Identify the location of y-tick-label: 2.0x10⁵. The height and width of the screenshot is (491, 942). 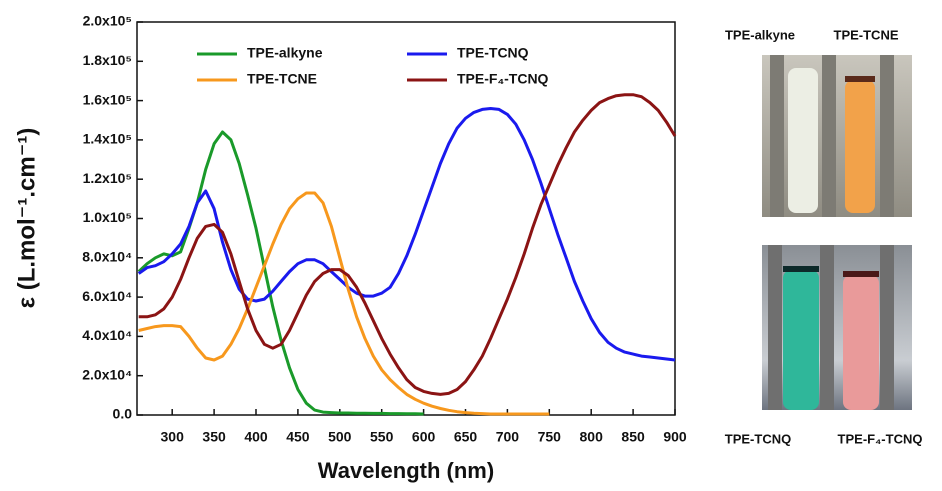
(107, 21).